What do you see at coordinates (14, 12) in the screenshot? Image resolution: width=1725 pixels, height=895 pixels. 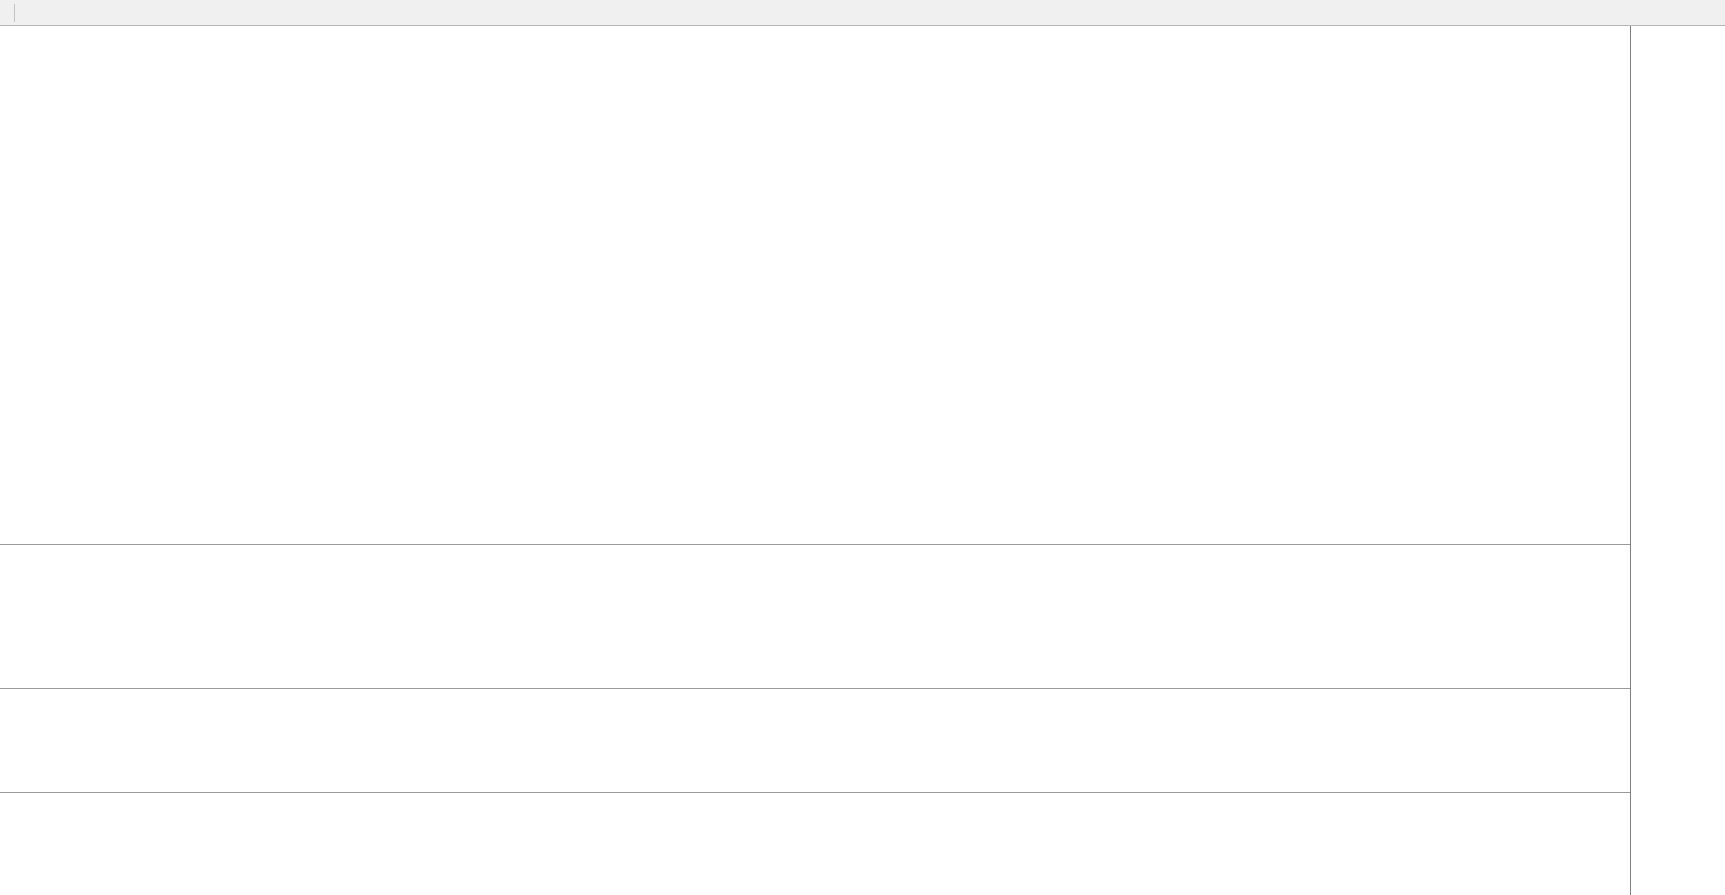 I see `toolbar-separator` at bounding box center [14, 12].